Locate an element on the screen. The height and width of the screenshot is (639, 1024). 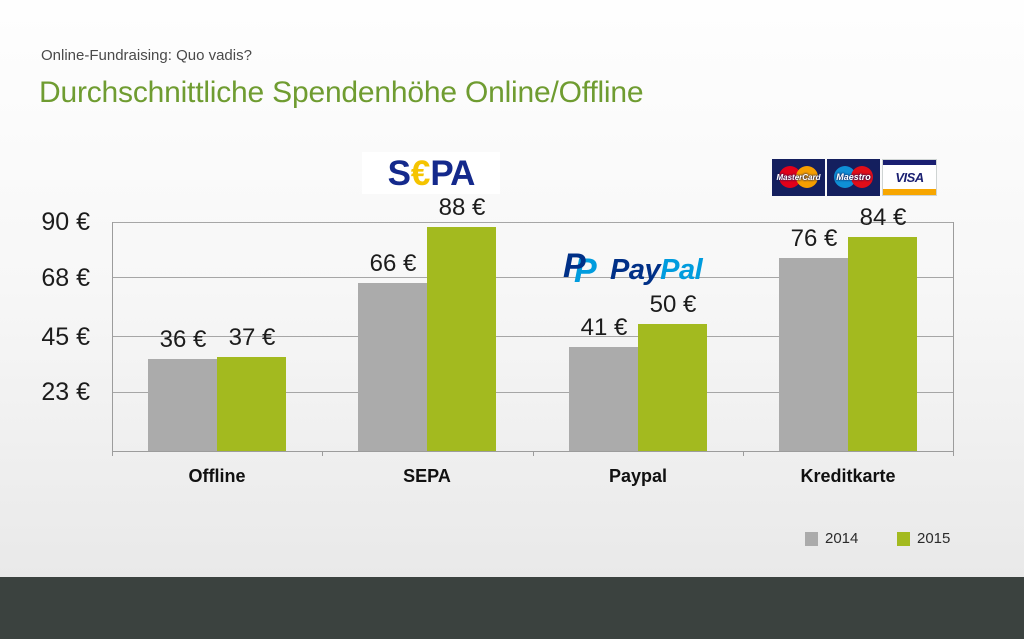
visa-bottom-bar is located at coordinates (909, 192).